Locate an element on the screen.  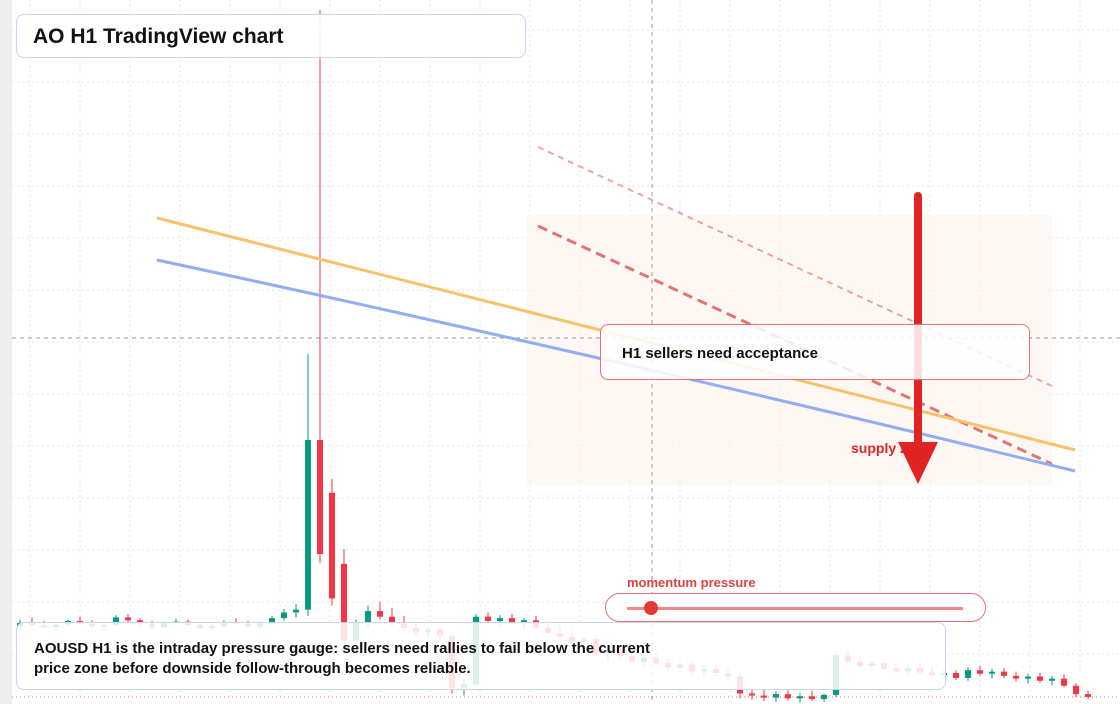
callout-text: H1 sellers need acceptance is located at coordinates (720, 353).